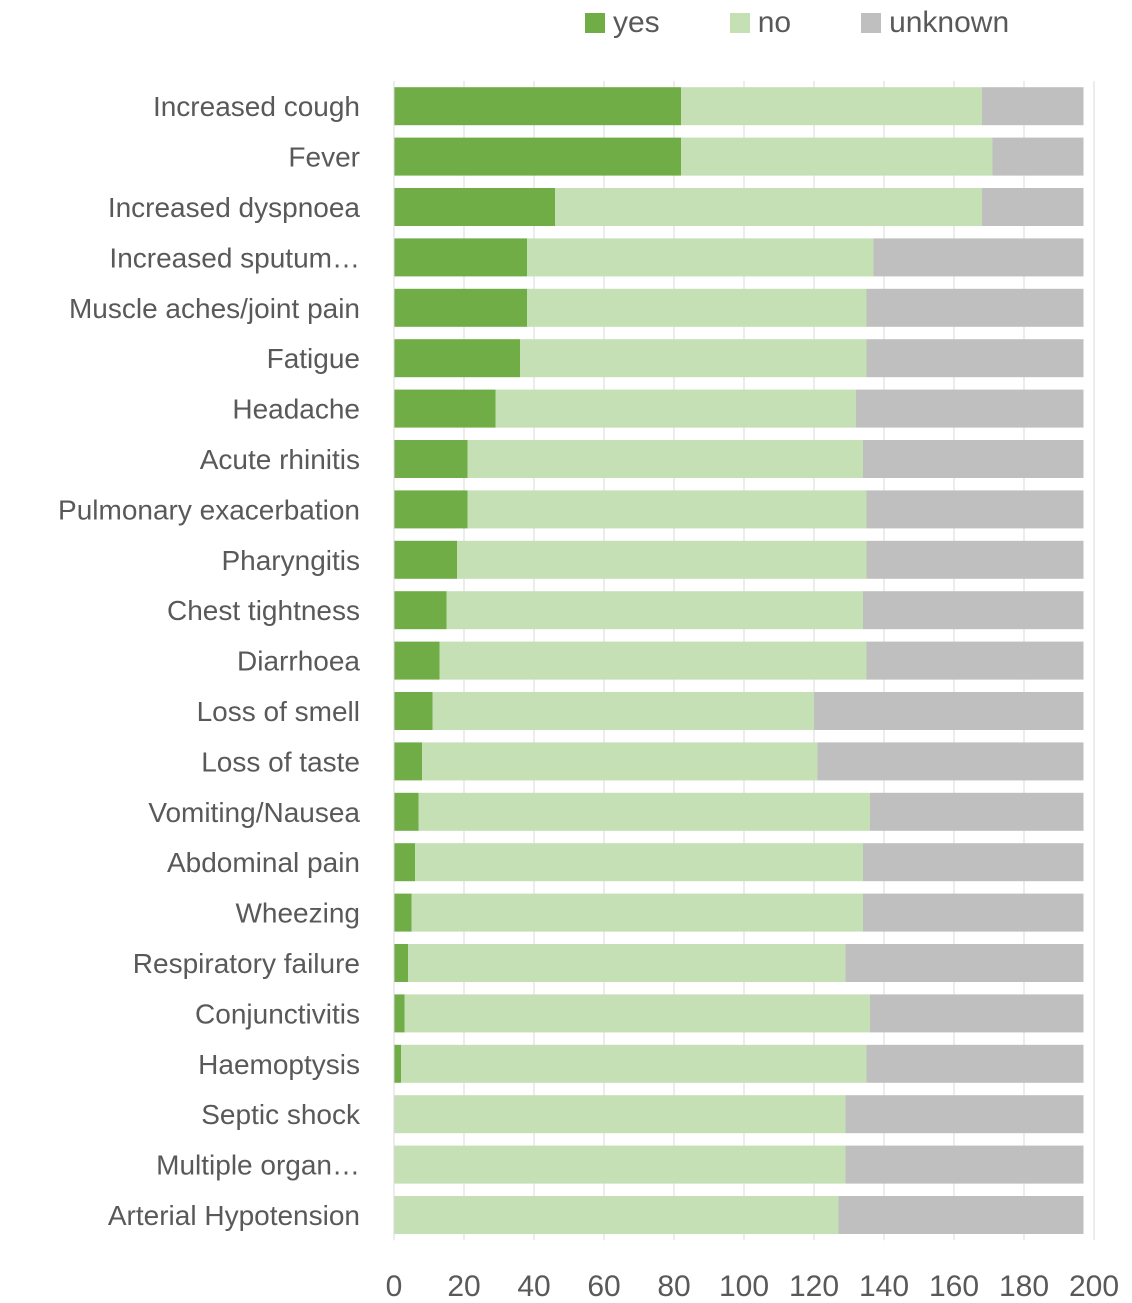 The image size is (1132, 1303). Describe the element at coordinates (278, 711) in the screenshot. I see `category-label: Loss of smell` at that location.